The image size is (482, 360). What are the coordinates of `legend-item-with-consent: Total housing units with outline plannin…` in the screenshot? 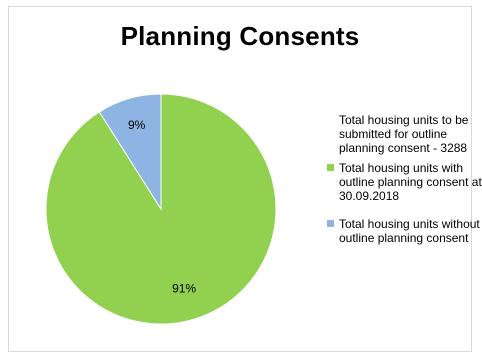 It's located at (404, 182).